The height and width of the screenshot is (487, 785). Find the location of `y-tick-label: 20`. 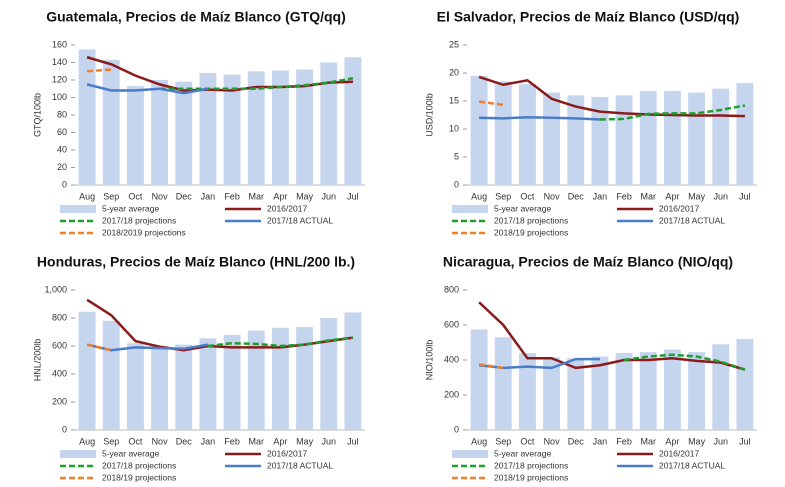

y-tick-label: 20 is located at coordinates (454, 72).